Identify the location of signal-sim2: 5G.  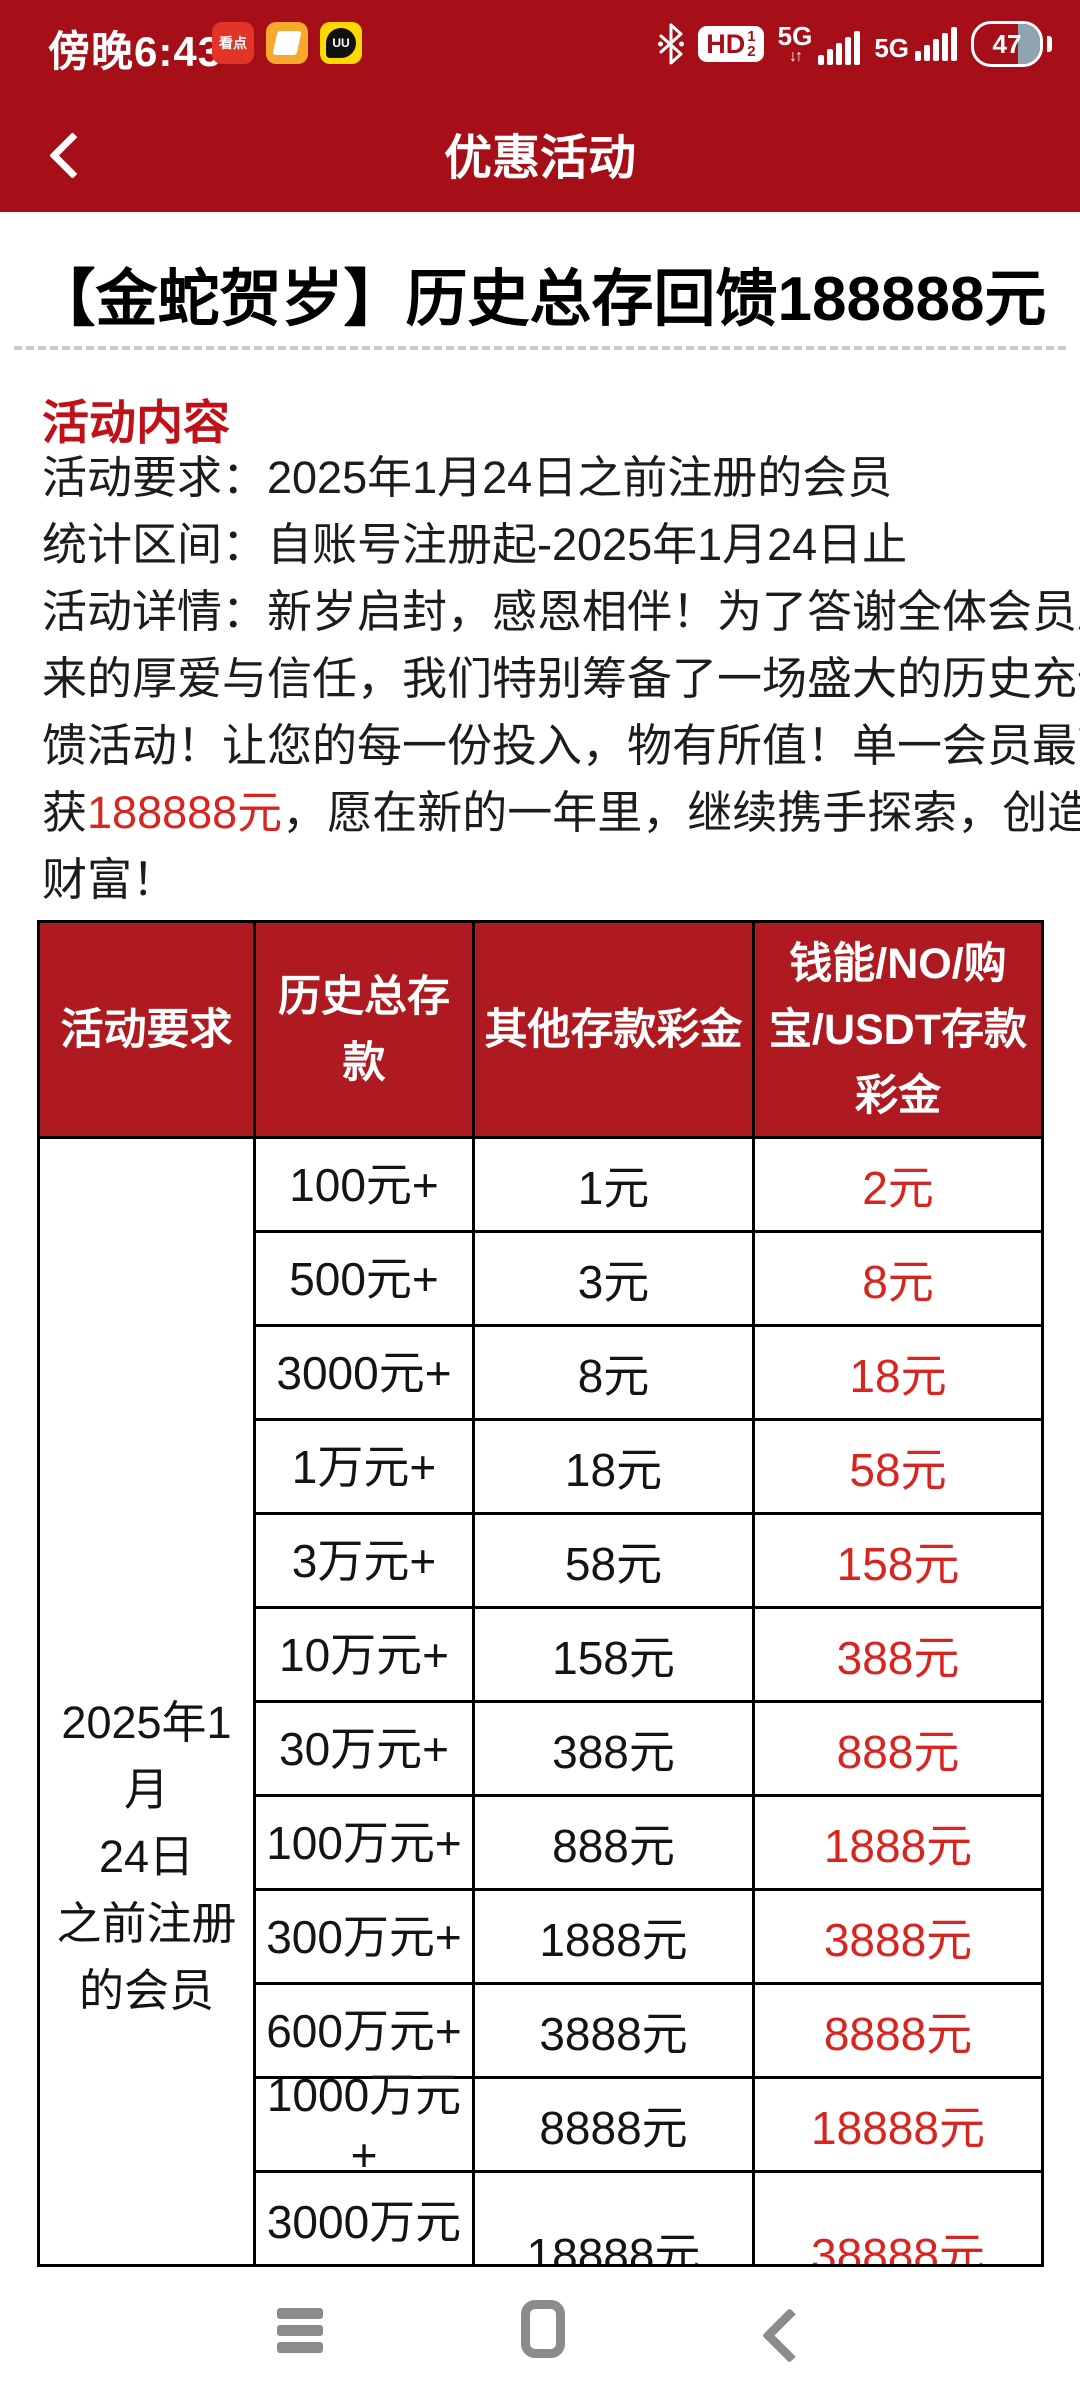
(915, 44).